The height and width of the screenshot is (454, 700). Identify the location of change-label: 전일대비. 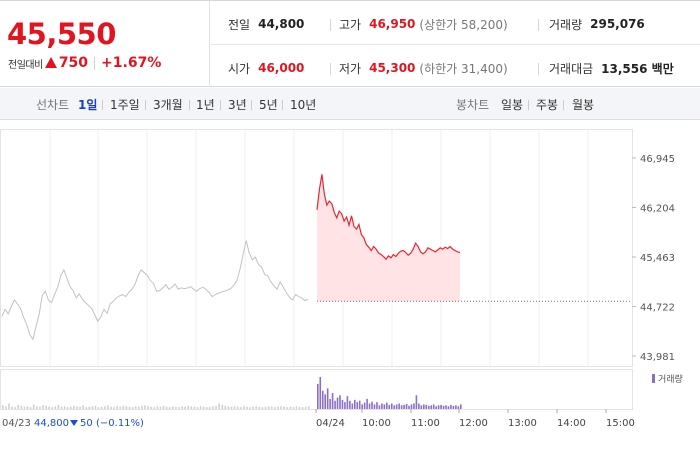
(25, 65).